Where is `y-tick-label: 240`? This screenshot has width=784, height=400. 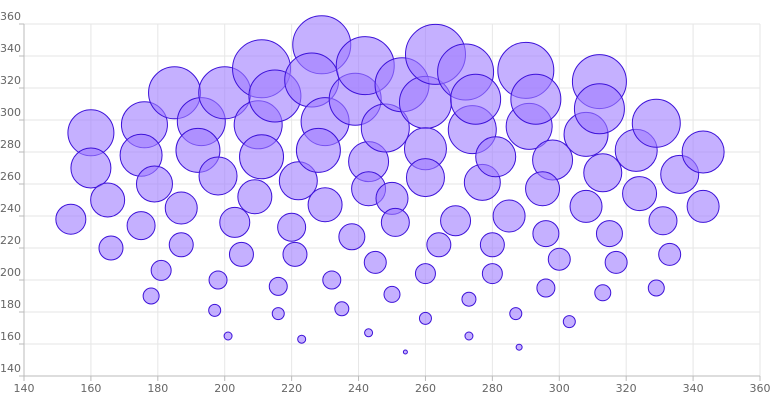 y-tick-label: 240 is located at coordinates (10, 208).